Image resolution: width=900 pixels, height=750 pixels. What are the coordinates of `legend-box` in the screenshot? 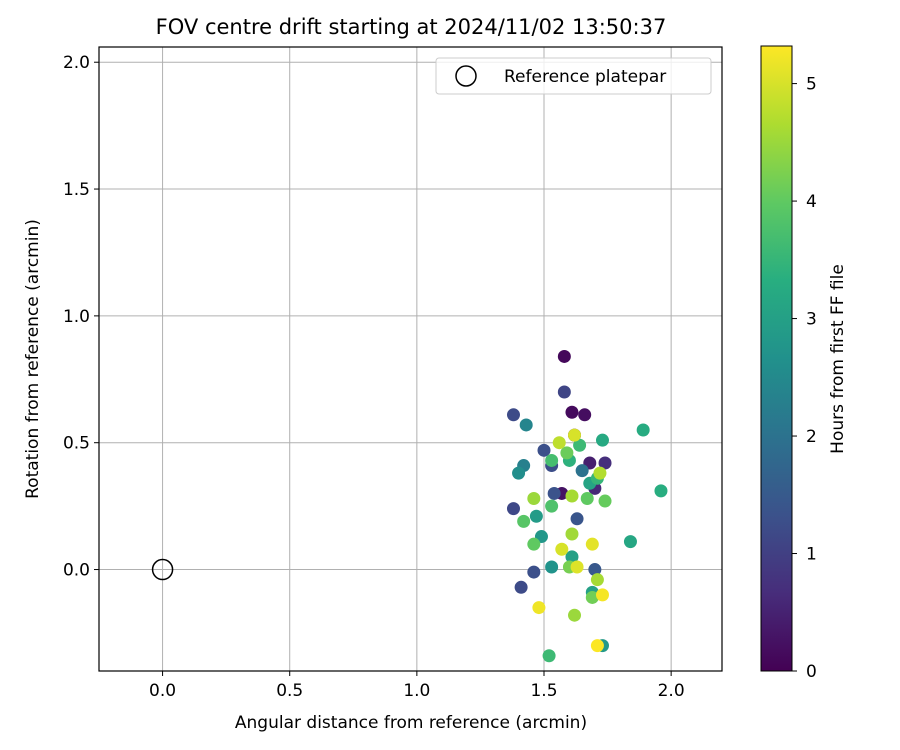 It's located at (573, 76).